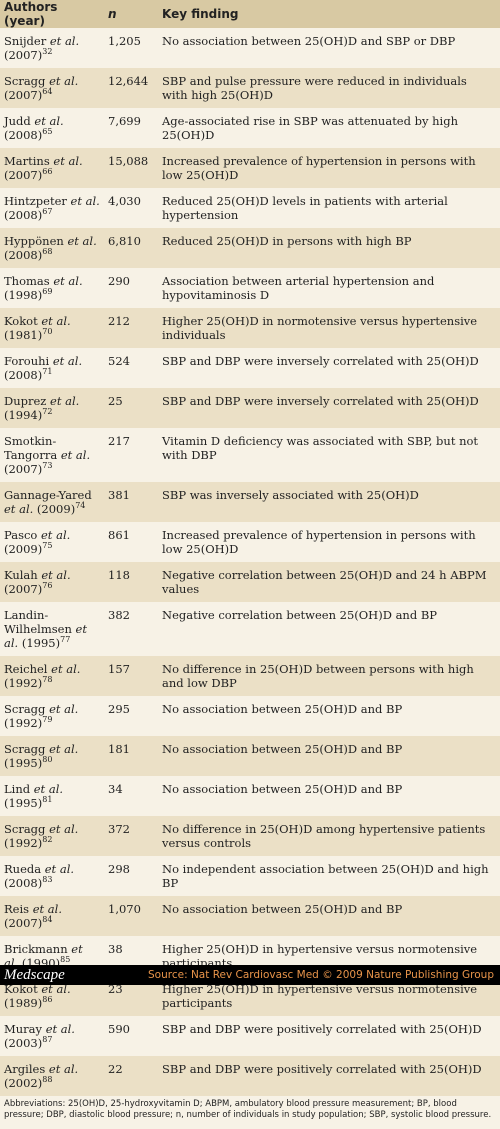  I want to click on reference: 81, so click(47, 800).